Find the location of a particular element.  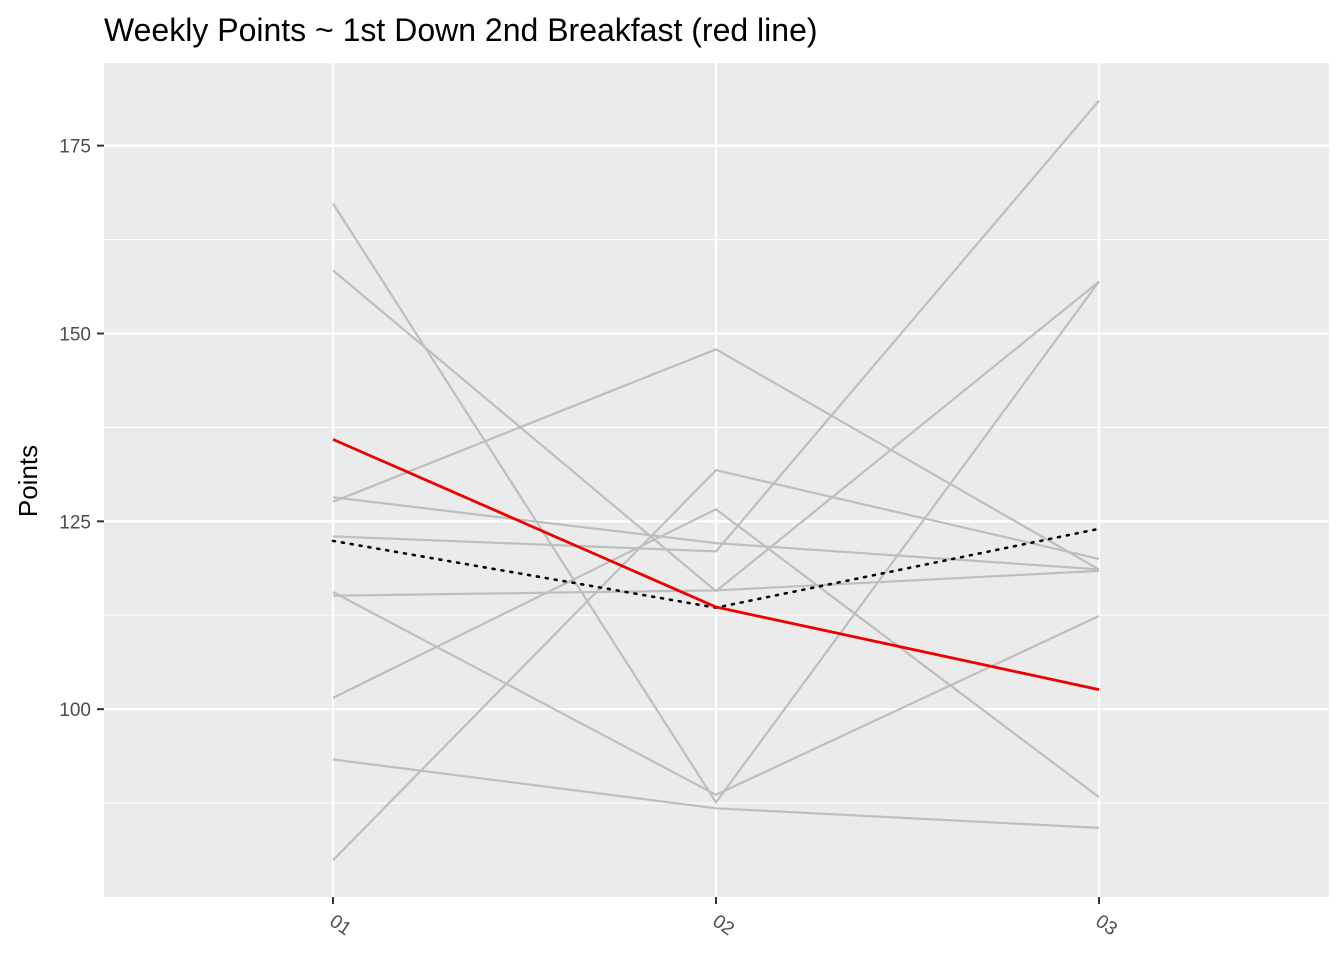

y-axis-label: Points is located at coordinates (28, 481).